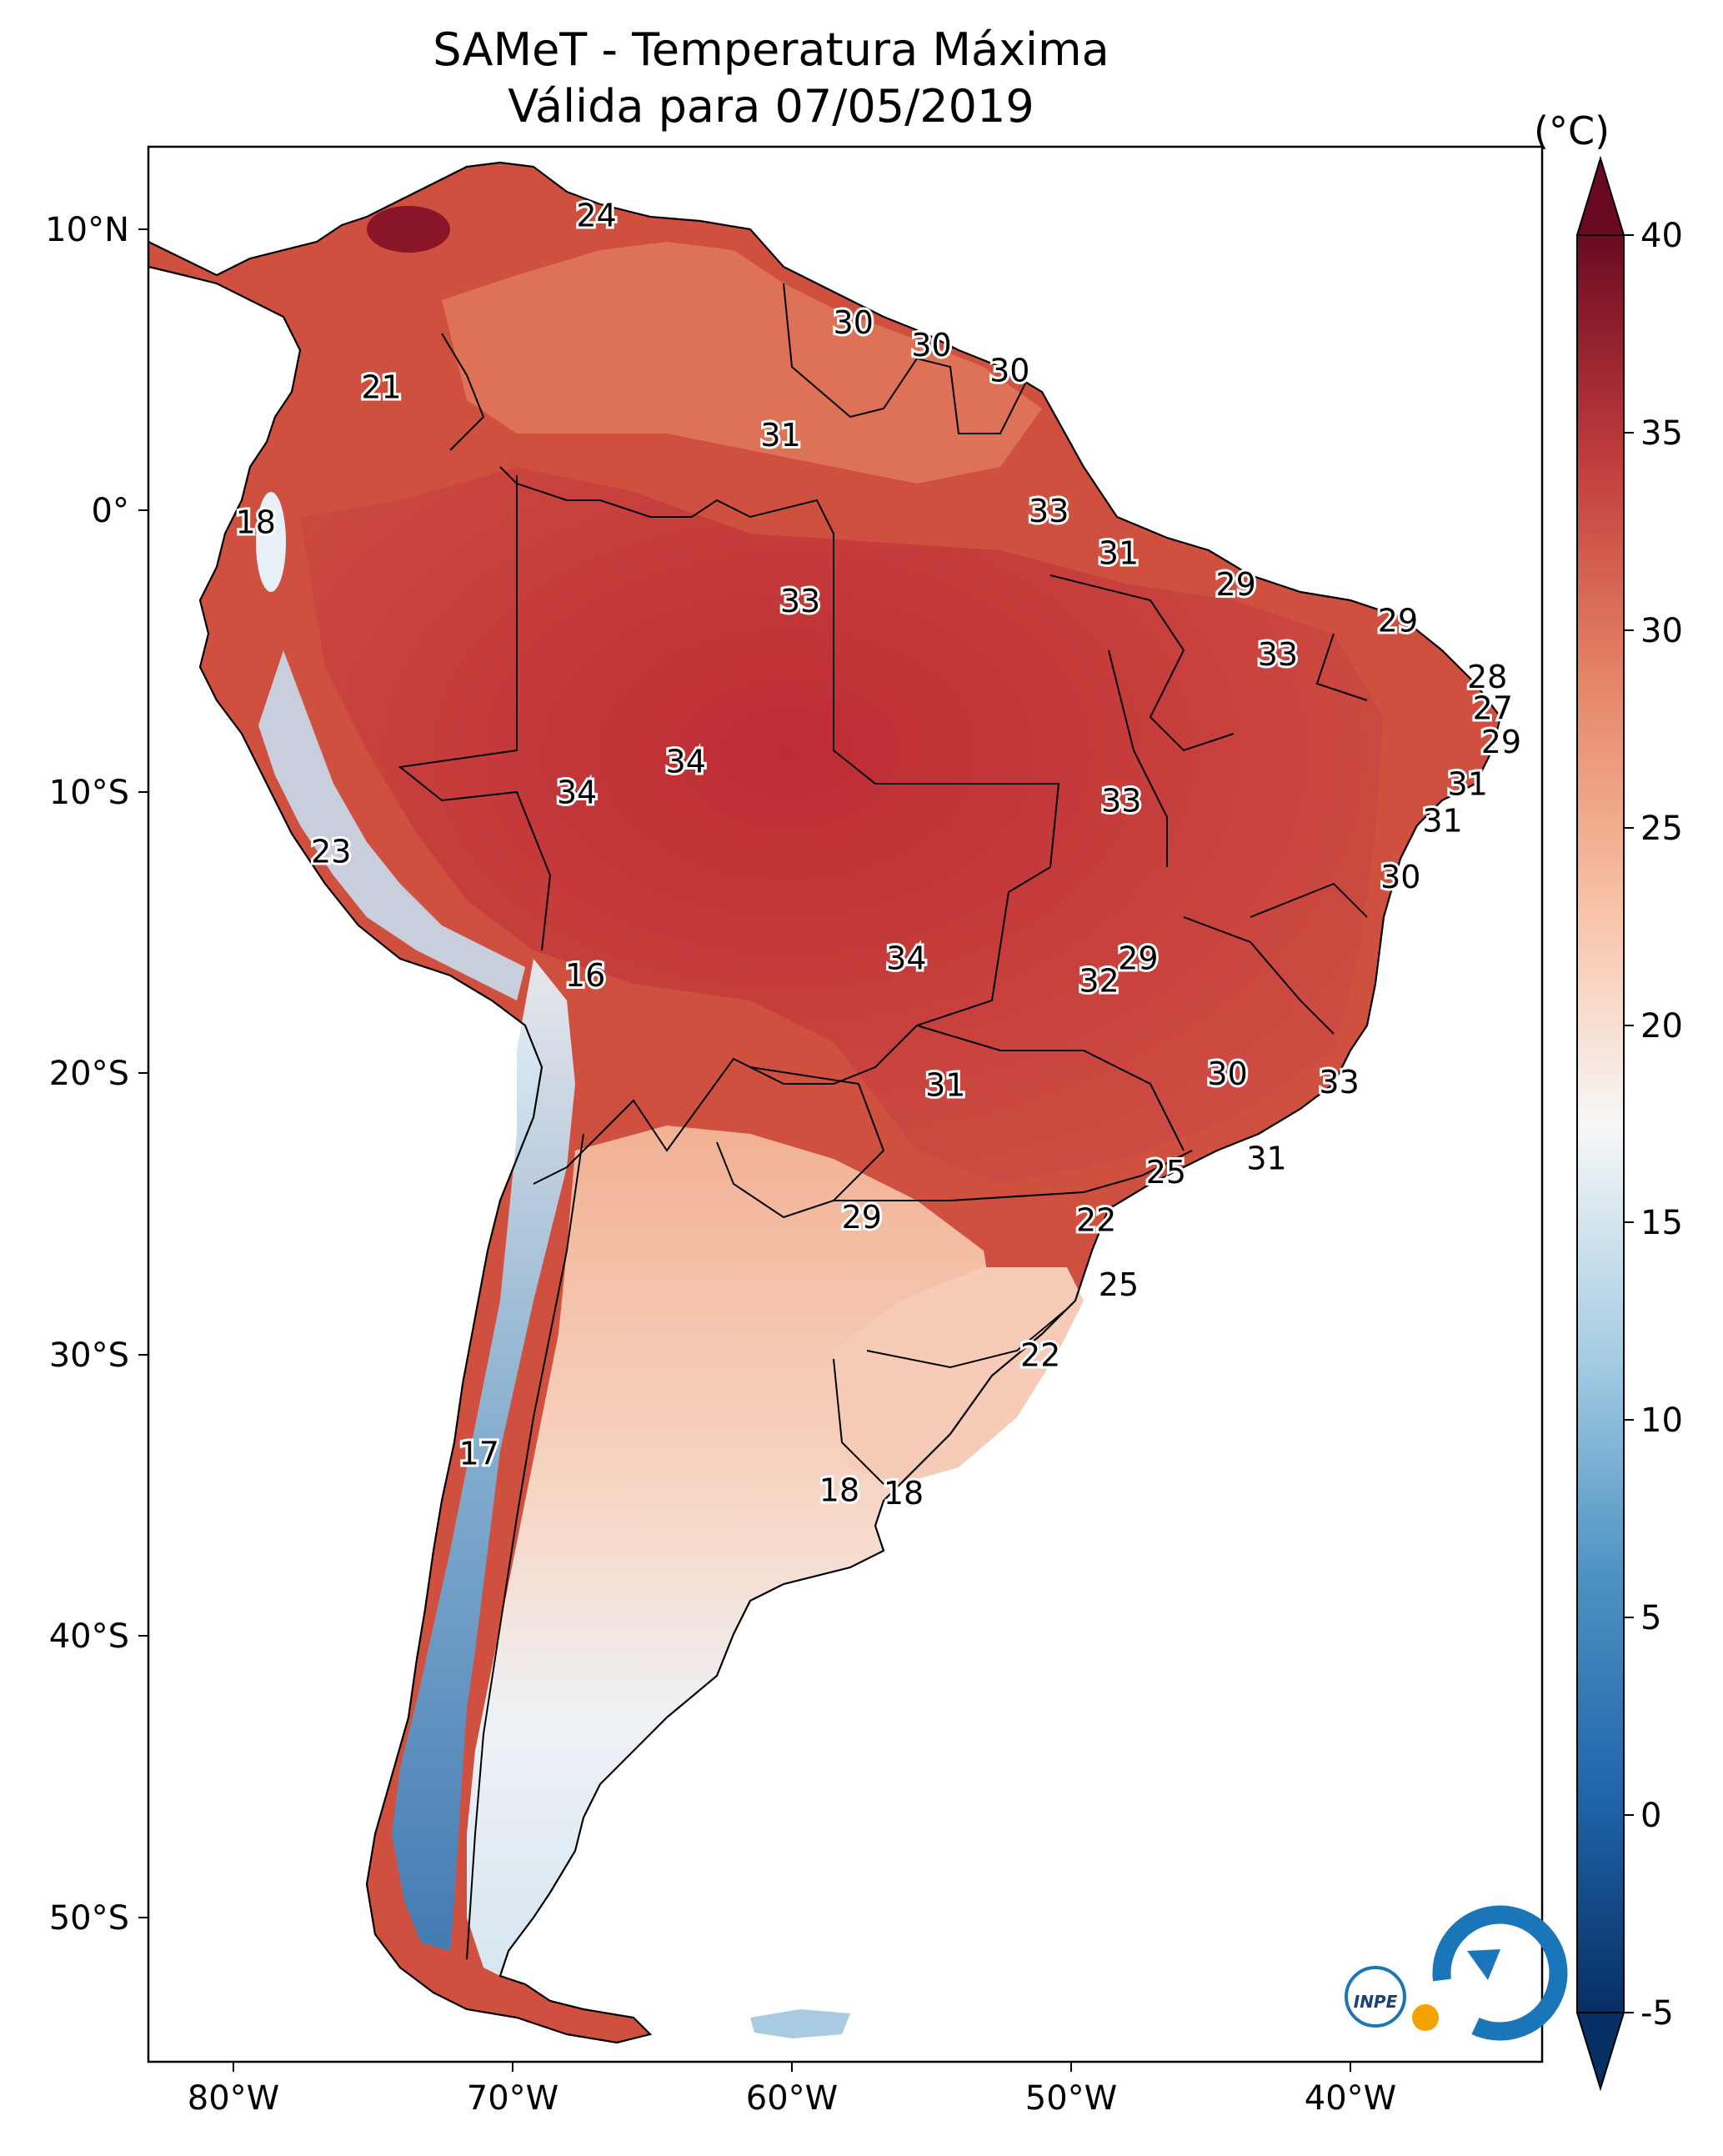 Image resolution: width=1723 pixels, height=2156 pixels. What do you see at coordinates (1099, 981) in the screenshot?
I see `temperature-label: 32` at bounding box center [1099, 981].